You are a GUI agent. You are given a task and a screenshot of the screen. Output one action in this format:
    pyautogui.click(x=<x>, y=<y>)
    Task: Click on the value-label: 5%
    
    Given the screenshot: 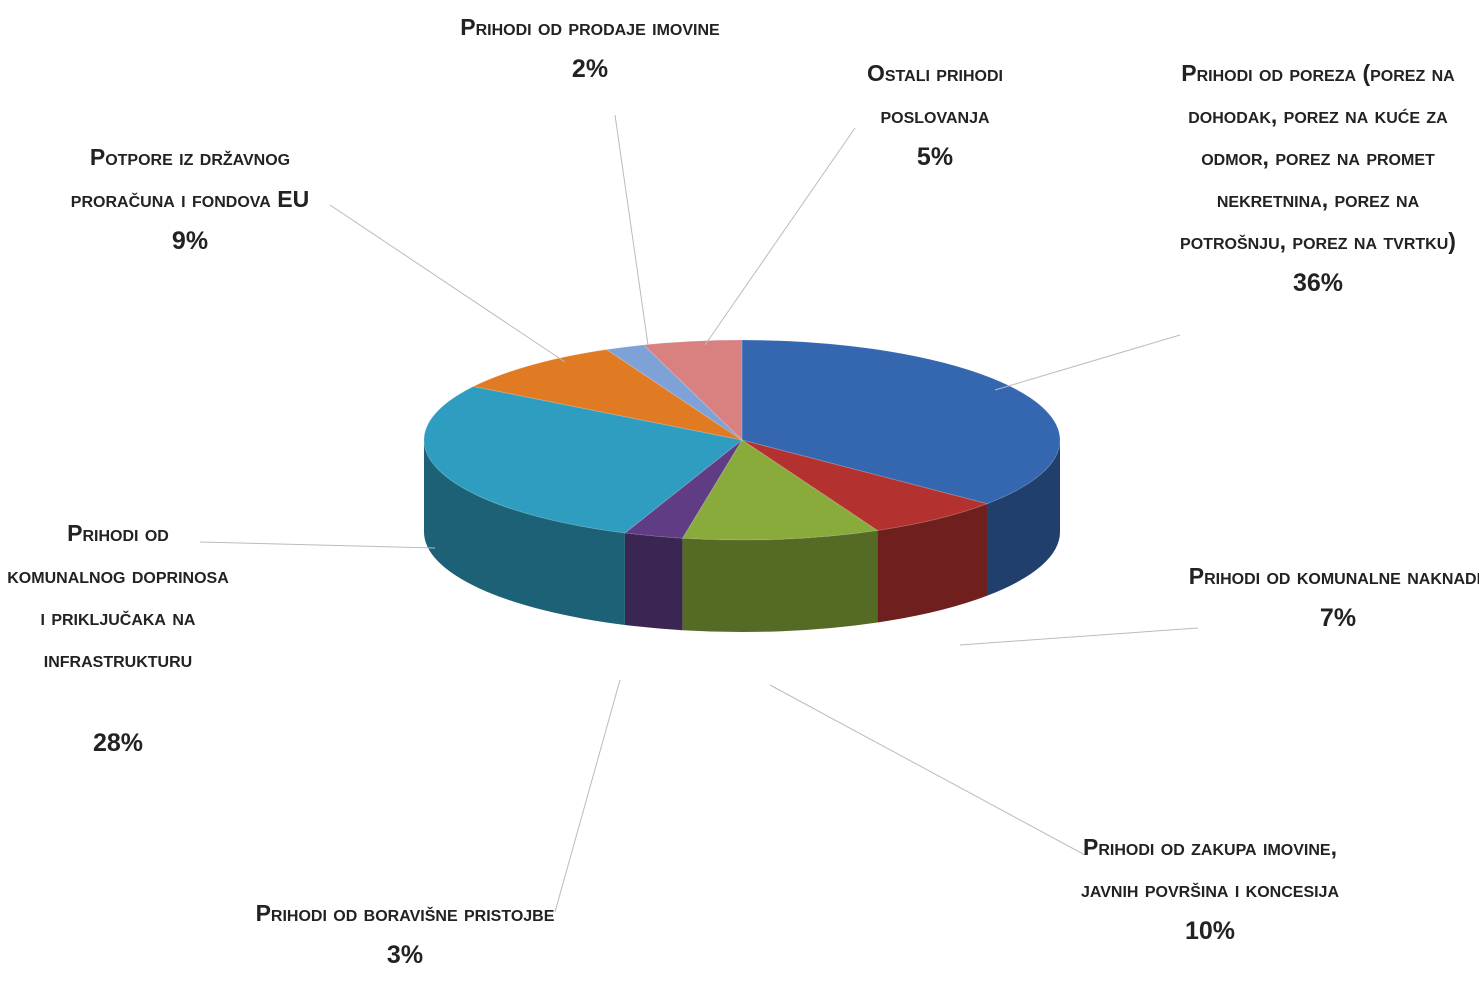 What is the action you would take?
    pyautogui.click(x=935, y=157)
    